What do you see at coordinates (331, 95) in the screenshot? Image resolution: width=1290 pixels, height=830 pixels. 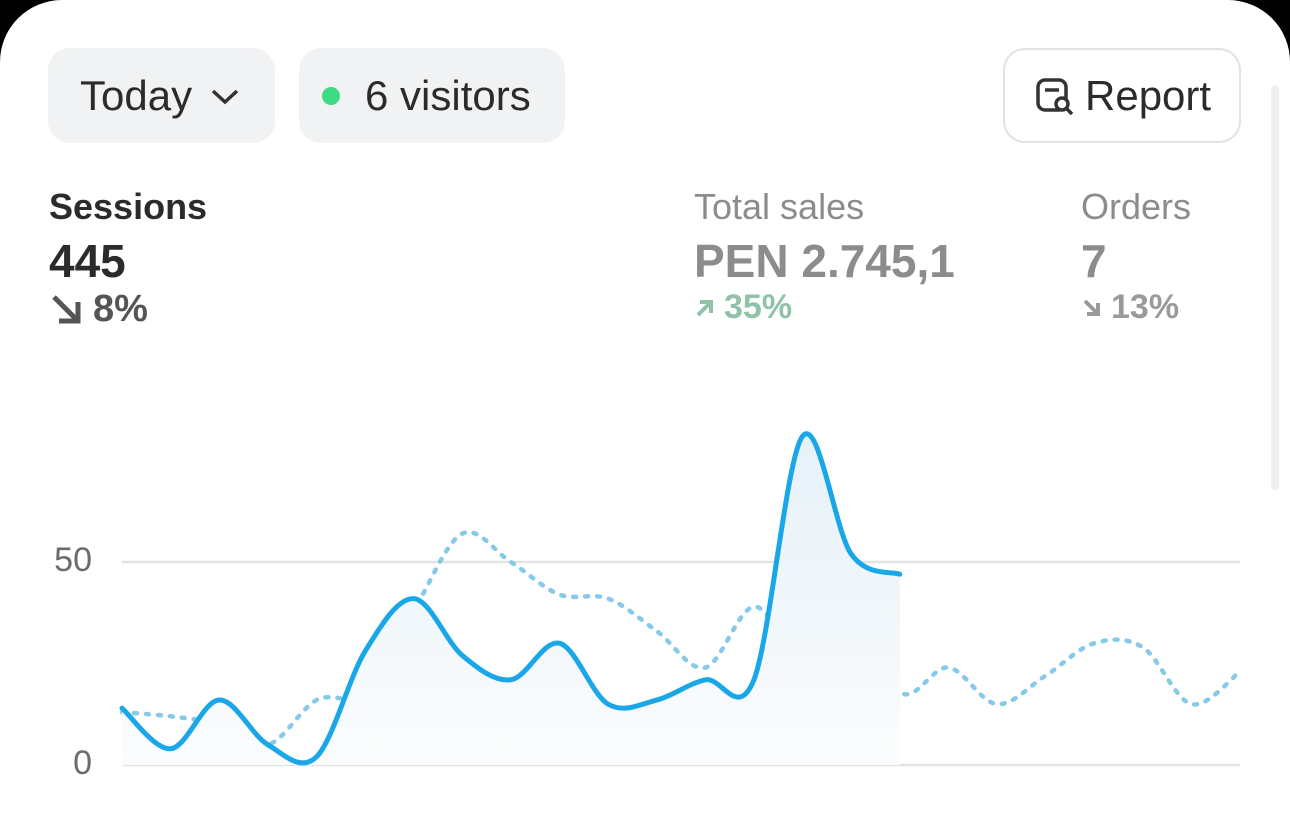 I see `live-dot` at bounding box center [331, 95].